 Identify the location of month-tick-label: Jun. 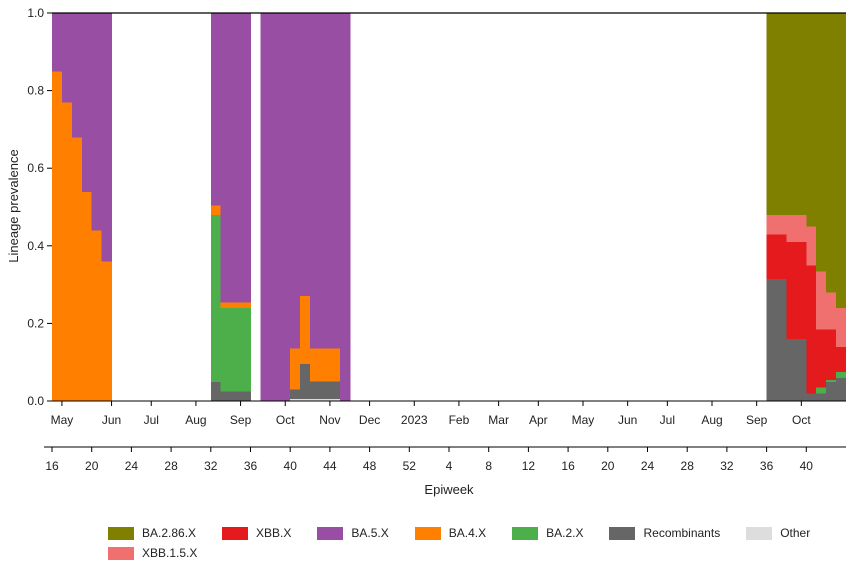
(627, 420).